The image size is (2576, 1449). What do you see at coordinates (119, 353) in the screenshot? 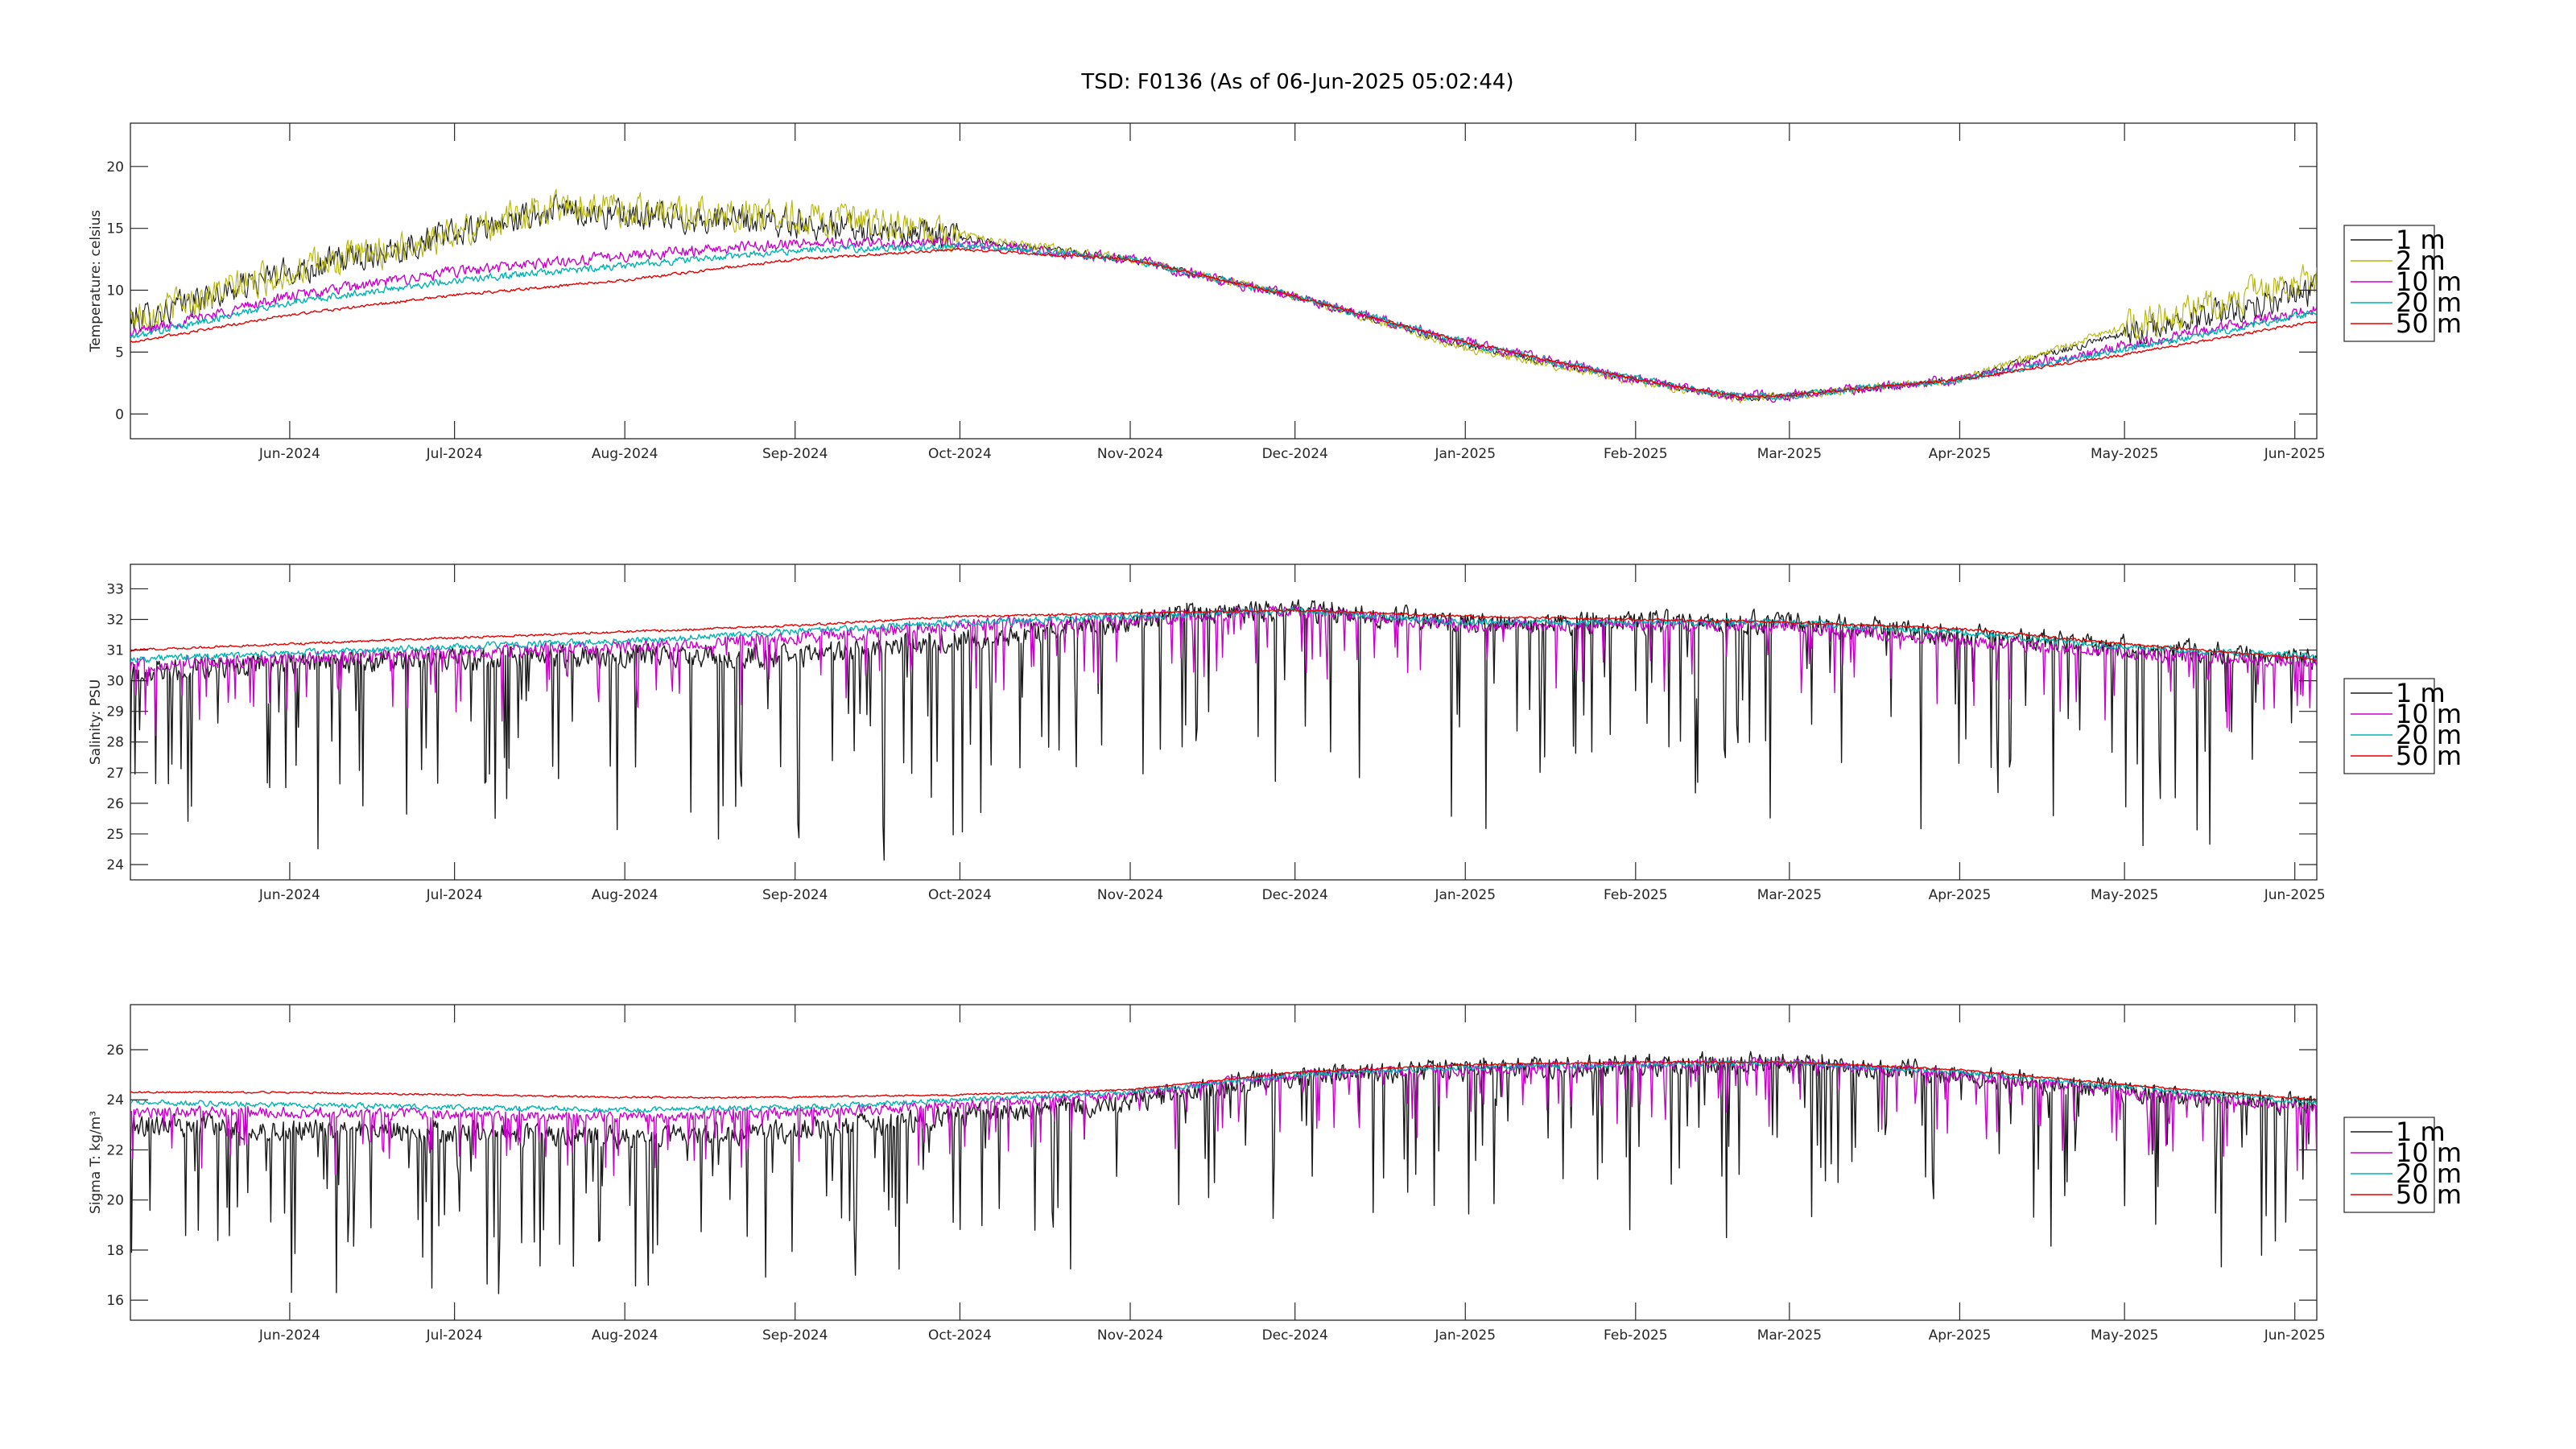
I see `y-tick-label: 5` at bounding box center [119, 353].